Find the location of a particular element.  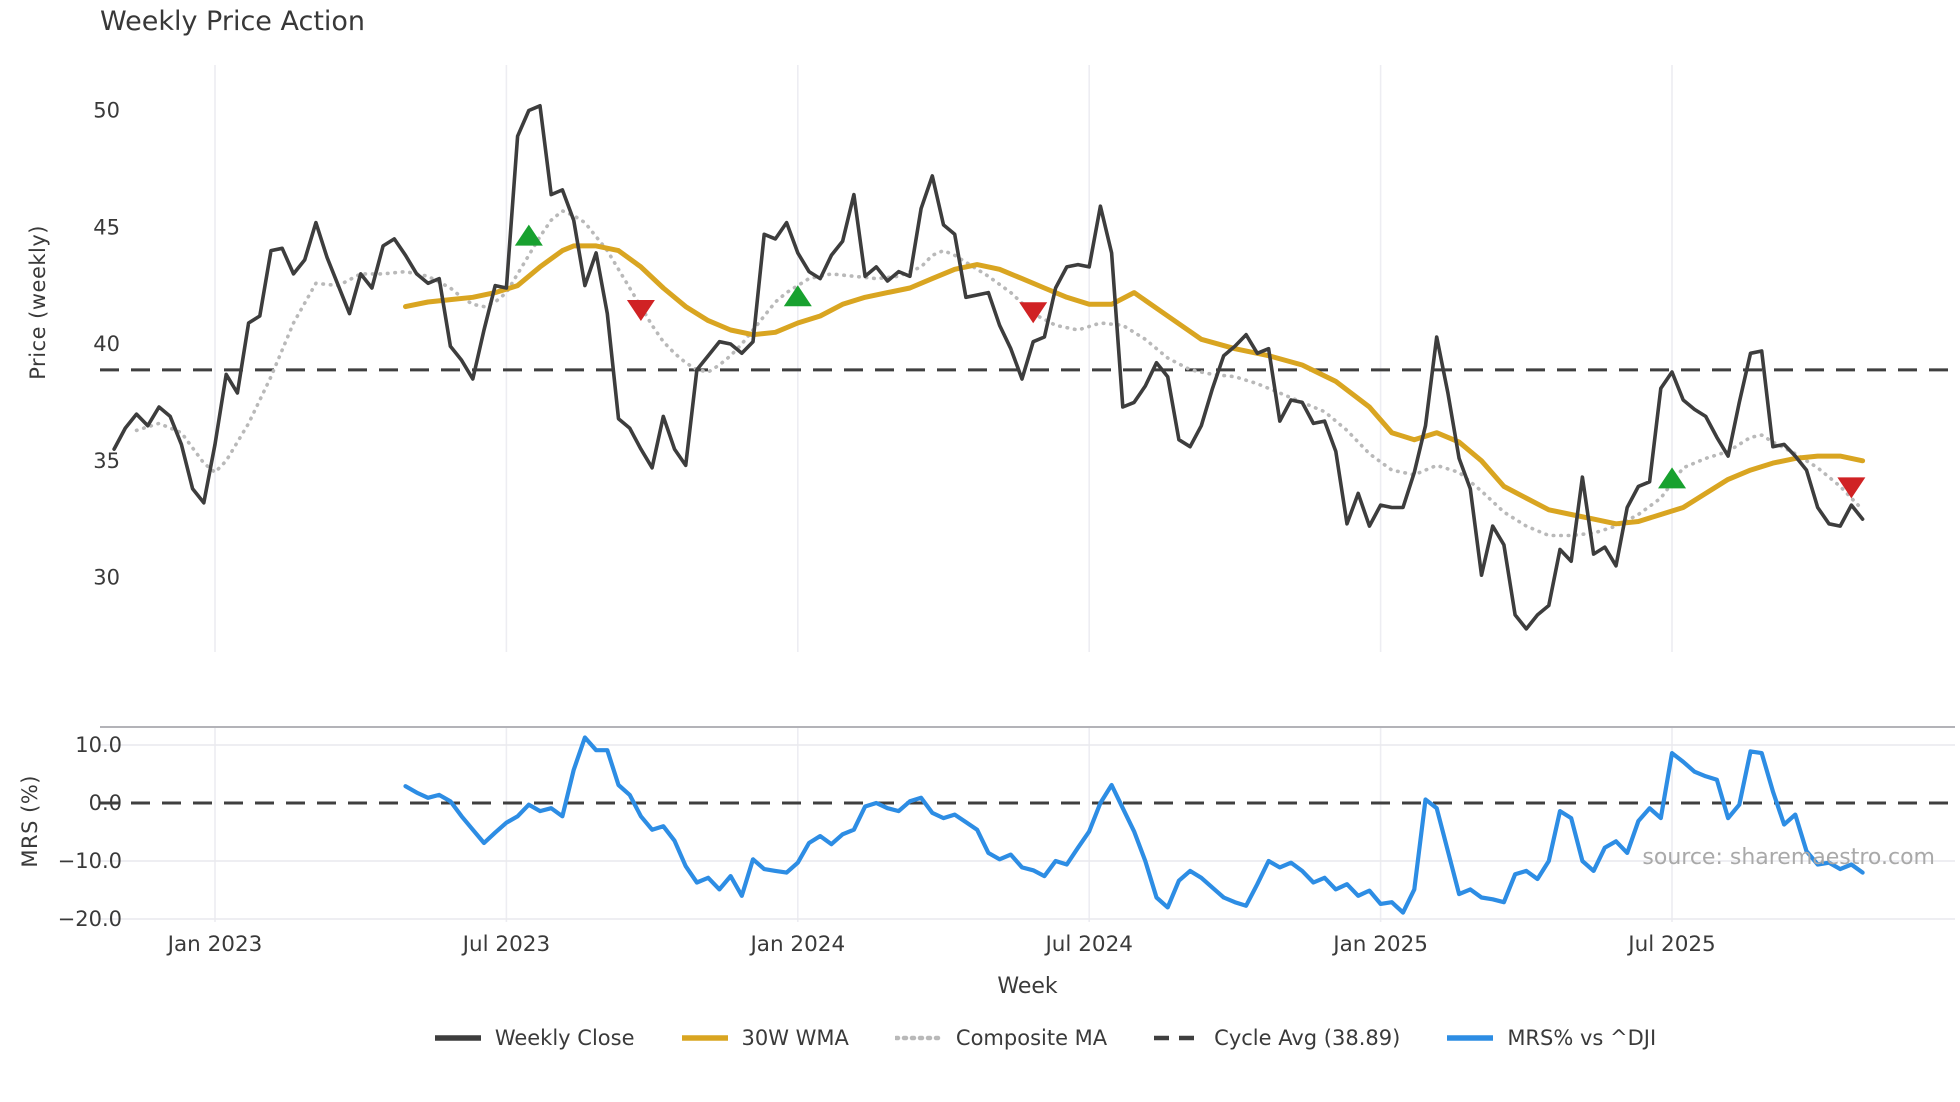

legend-item: 30W WMA is located at coordinates (765, 1038).